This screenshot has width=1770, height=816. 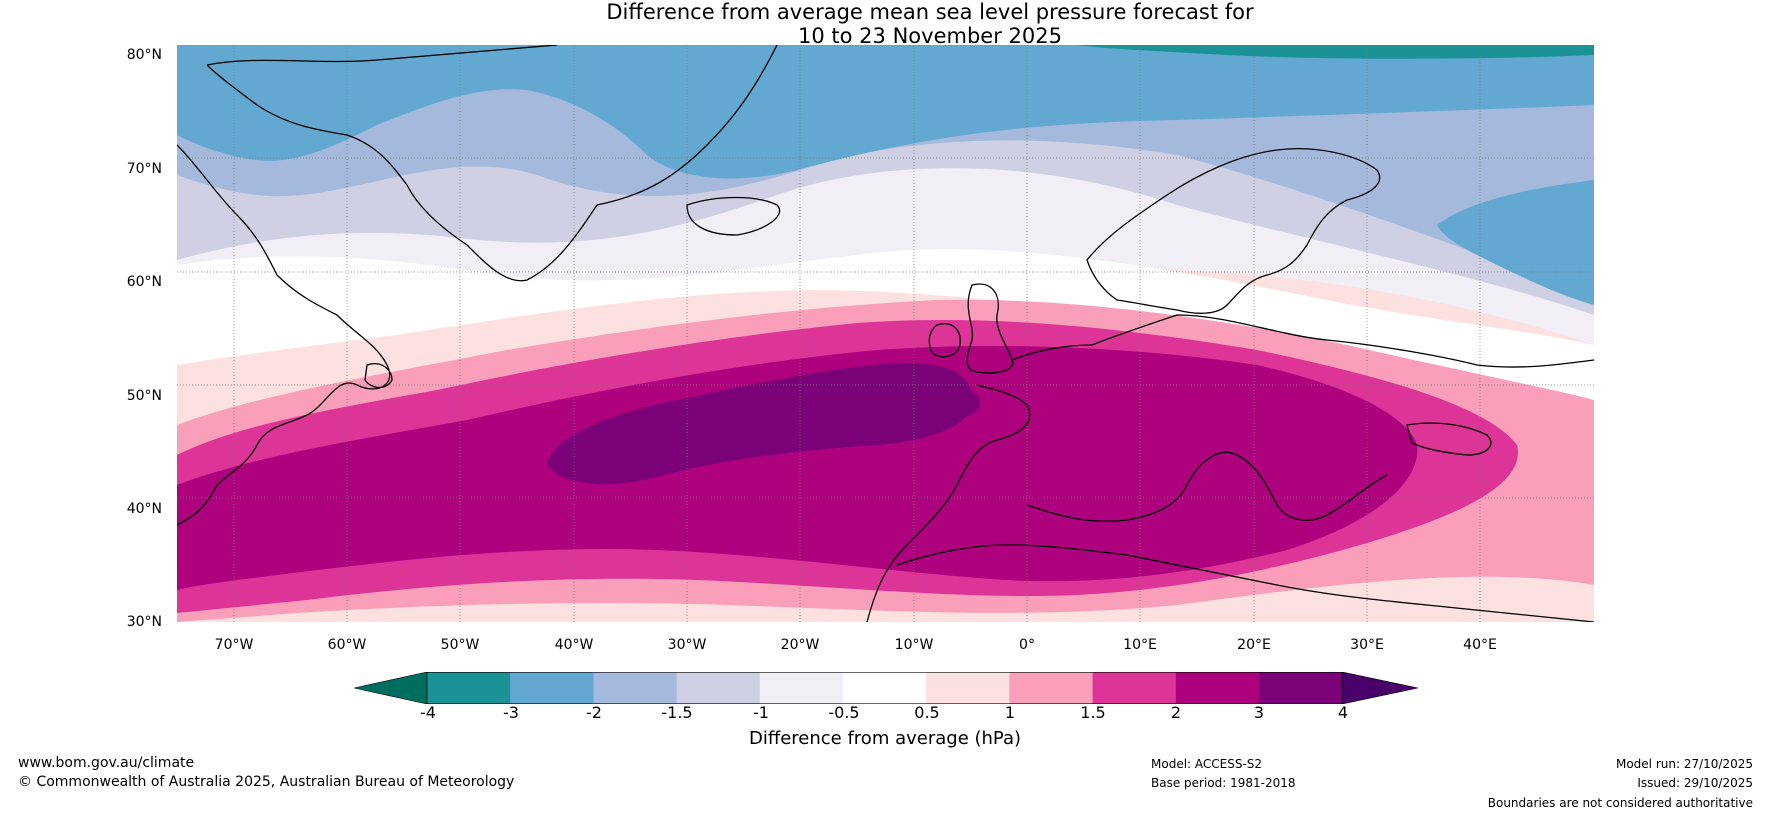 What do you see at coordinates (1367, 645) in the screenshot?
I see `lon-label-30e: 30°E` at bounding box center [1367, 645].